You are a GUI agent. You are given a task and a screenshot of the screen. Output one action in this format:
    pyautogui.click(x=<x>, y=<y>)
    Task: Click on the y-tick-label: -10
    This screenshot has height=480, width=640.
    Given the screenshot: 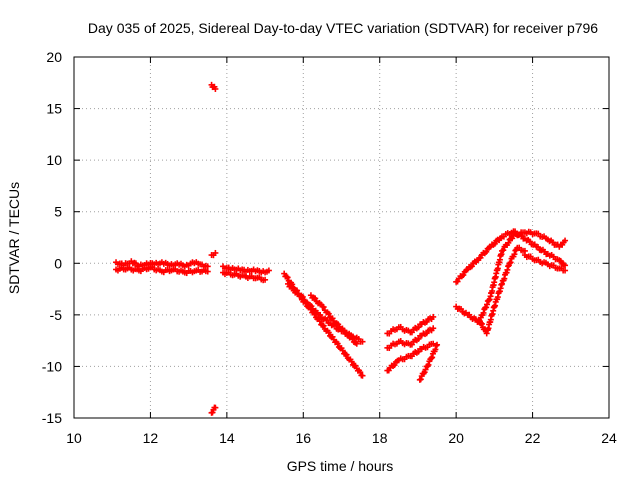 What is the action you would take?
    pyautogui.click(x=52, y=366)
    